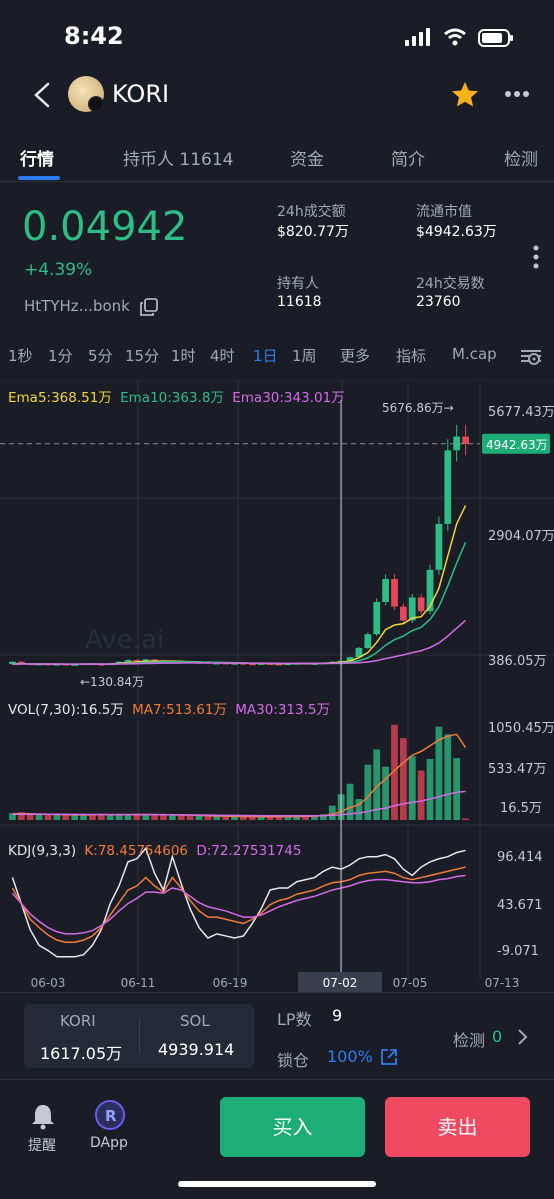 This screenshot has width=554, height=1199. I want to click on interval-15m: 15分, so click(142, 356).